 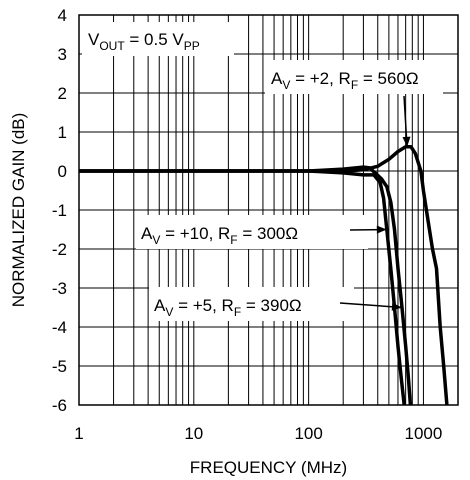 What do you see at coordinates (308, 433) in the screenshot?
I see `x-tick-label: 100` at bounding box center [308, 433].